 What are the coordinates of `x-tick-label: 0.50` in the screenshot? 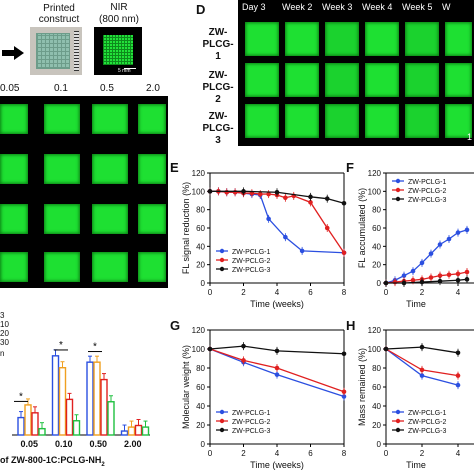 It's located at (98, 444).